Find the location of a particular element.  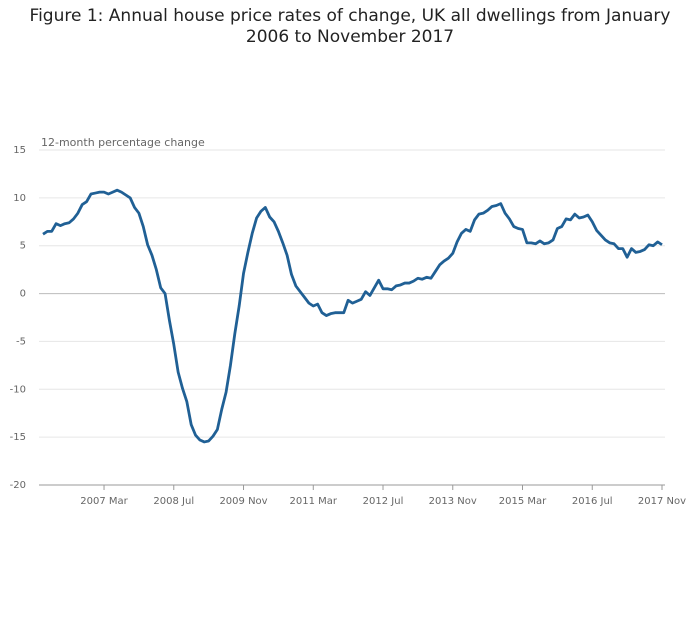

y-tick-label: -15 is located at coordinates (18, 437).